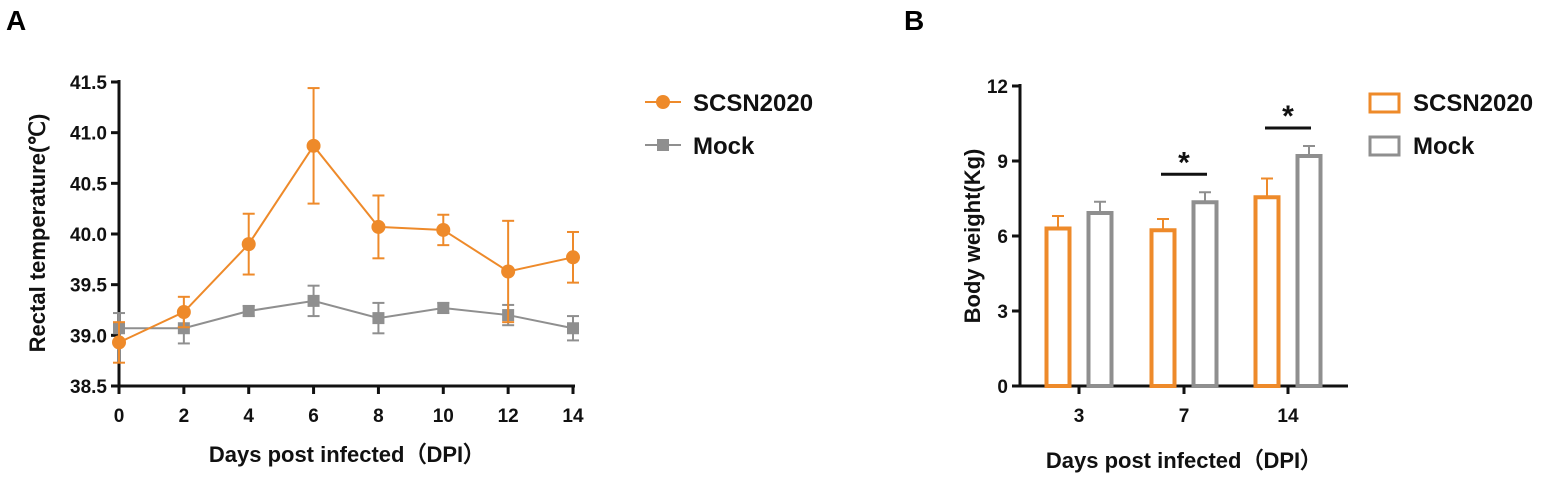 The height and width of the screenshot is (481, 1553). Describe the element at coordinates (88, 387) in the screenshot. I see `a-y-tick-label: 38.5` at that location.